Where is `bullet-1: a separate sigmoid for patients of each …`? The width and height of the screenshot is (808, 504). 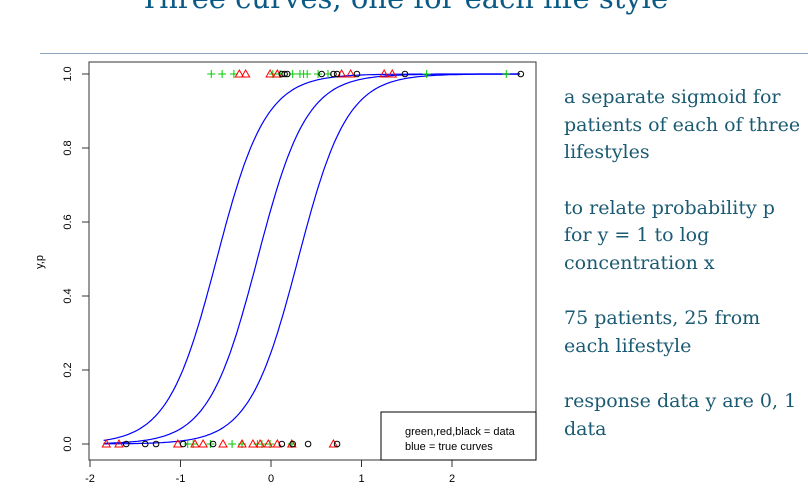
bullet-1: a separate sigmoid for patients of each … is located at coordinates (682, 124).